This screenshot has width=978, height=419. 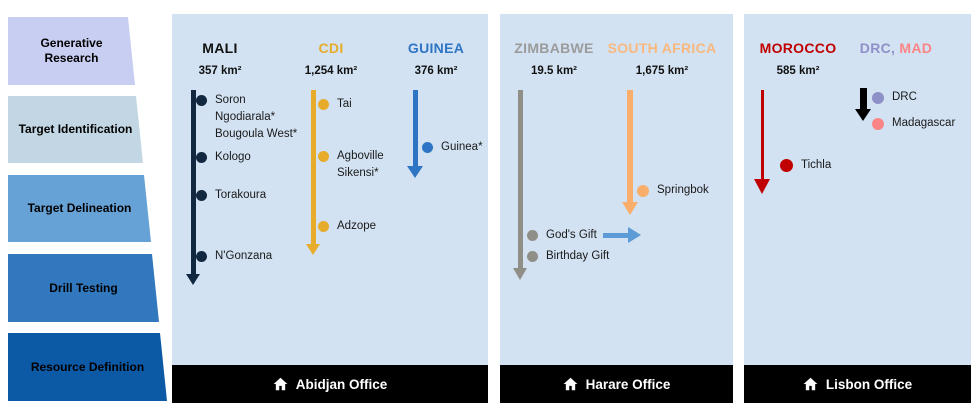 I want to click on country-area-mali: 357 km², so click(x=220, y=71).